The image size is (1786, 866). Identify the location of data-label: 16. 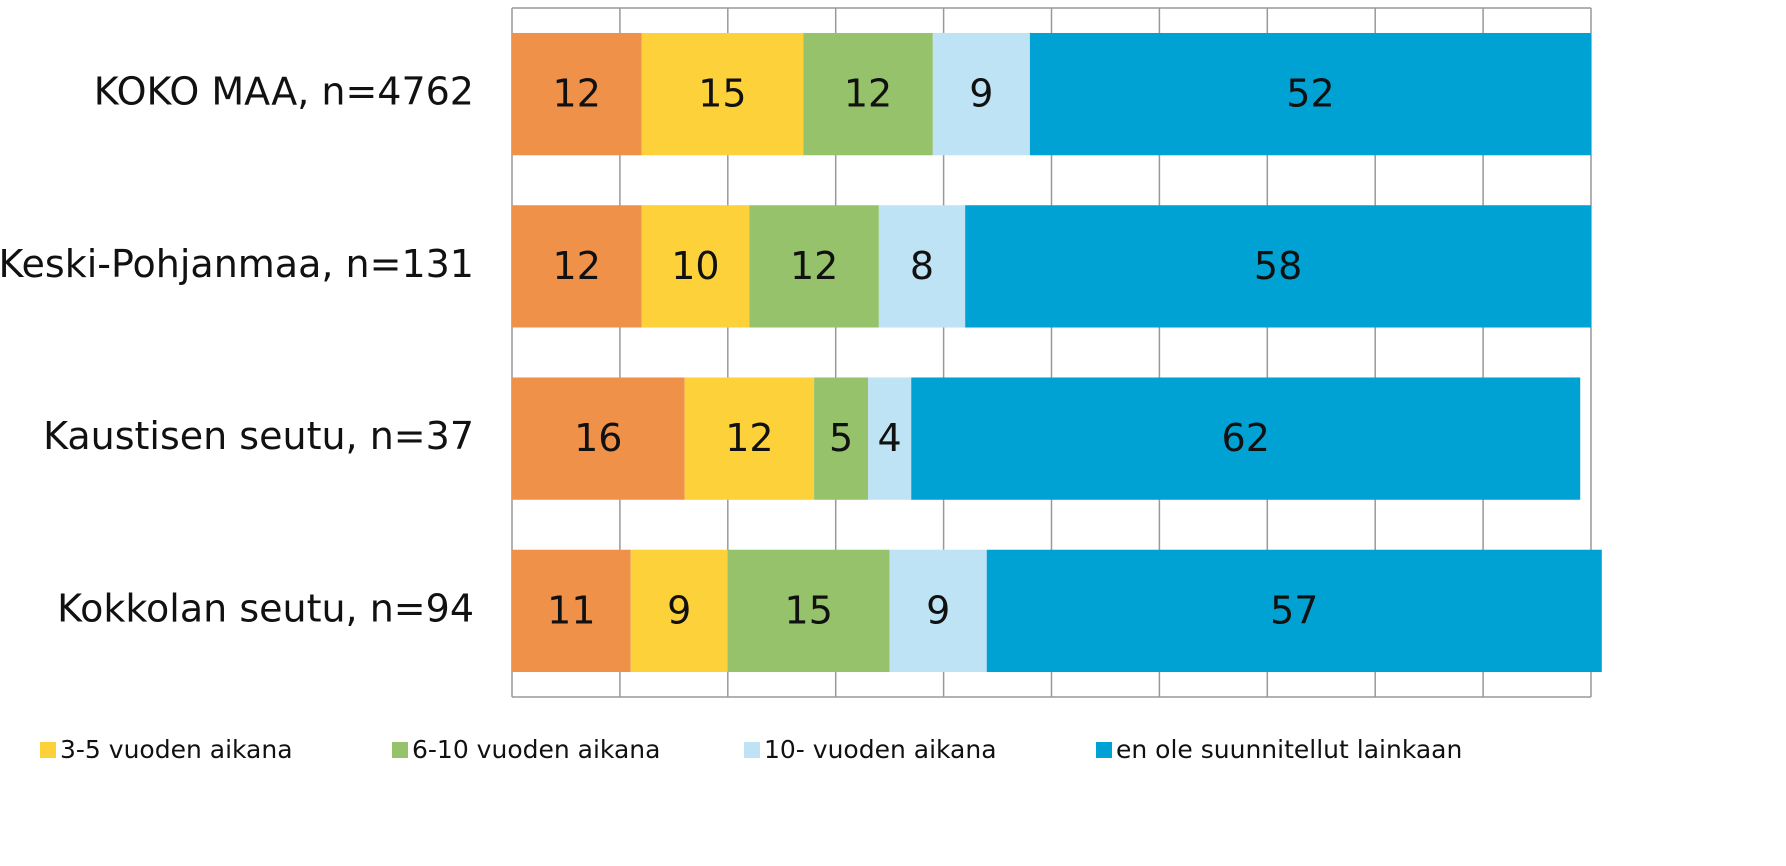
(598, 438).